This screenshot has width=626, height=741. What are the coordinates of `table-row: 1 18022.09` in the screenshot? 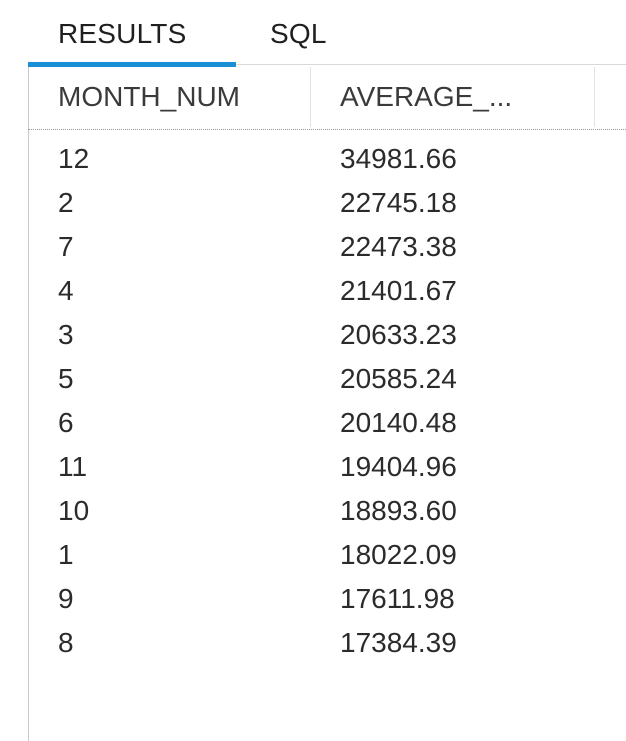 It's located at (327, 557).